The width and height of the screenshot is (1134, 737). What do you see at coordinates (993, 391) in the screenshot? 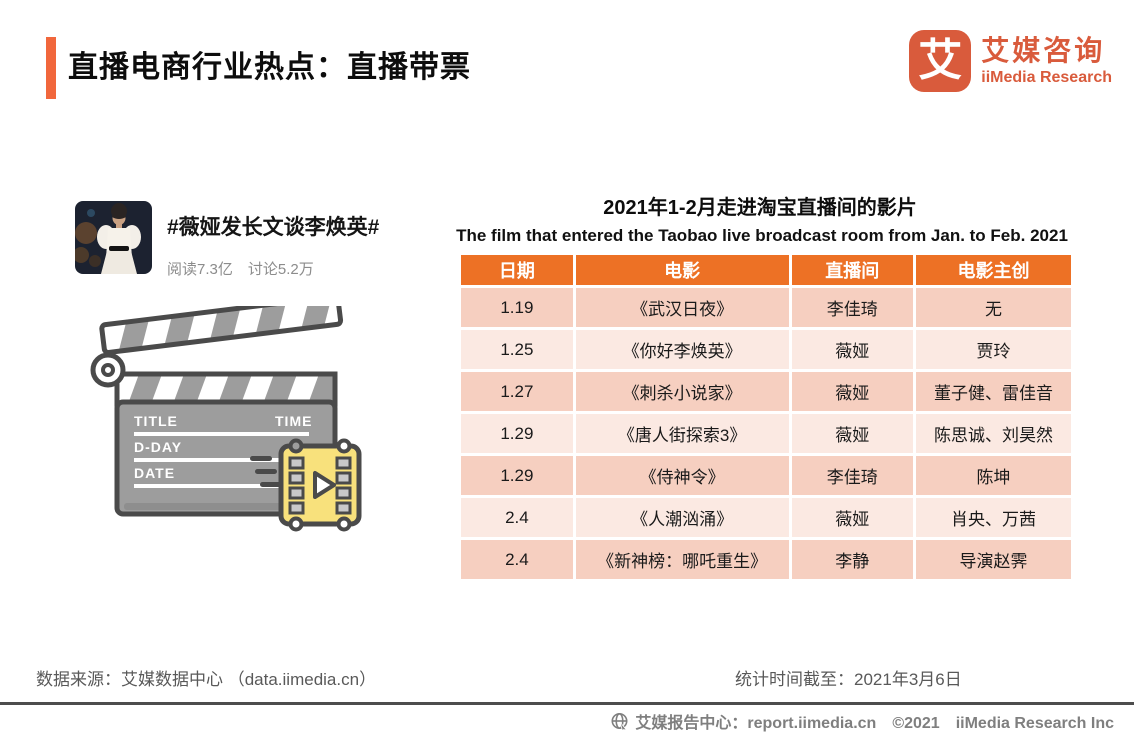
I see `table-cell: 董子健、雷佳音` at bounding box center [993, 391].